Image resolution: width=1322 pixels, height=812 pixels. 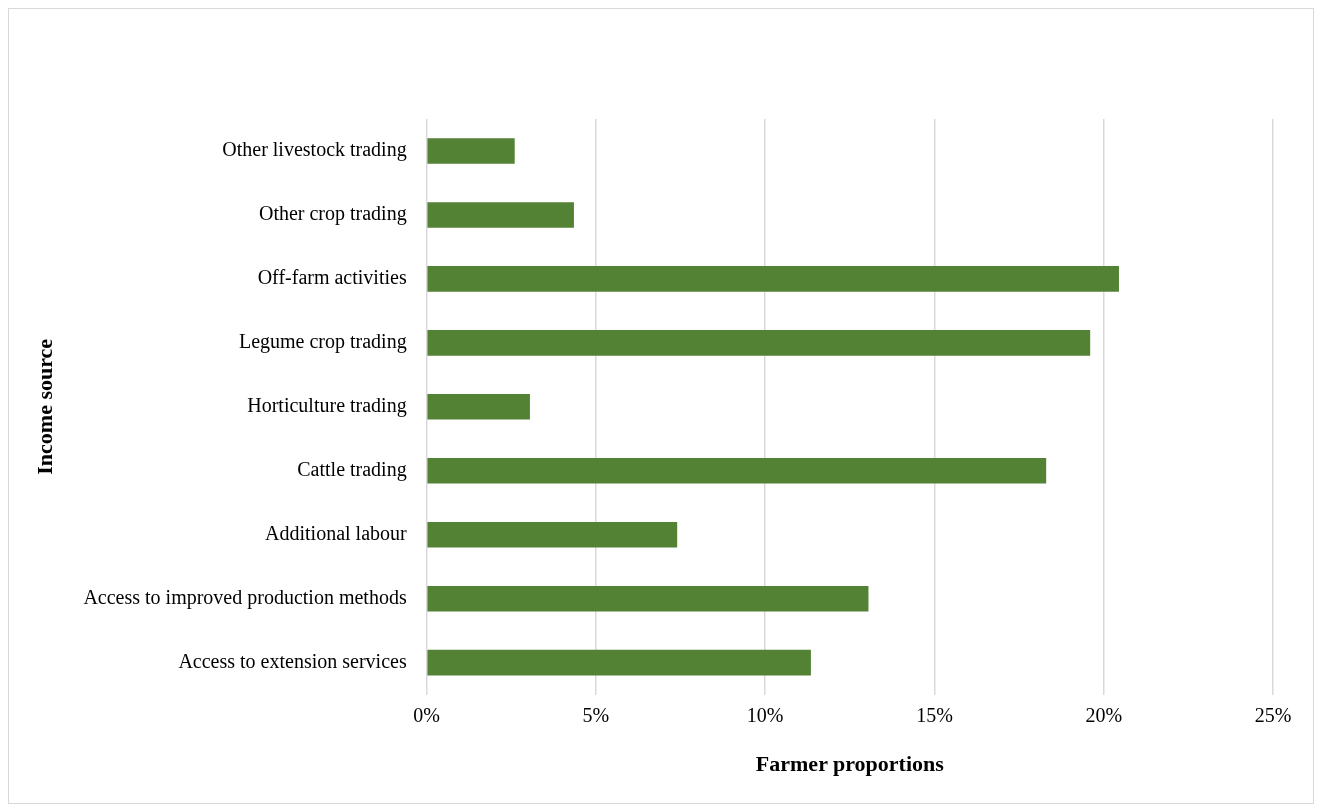 I want to click on x-axis-title: Farmer proportions, so click(x=850, y=764).